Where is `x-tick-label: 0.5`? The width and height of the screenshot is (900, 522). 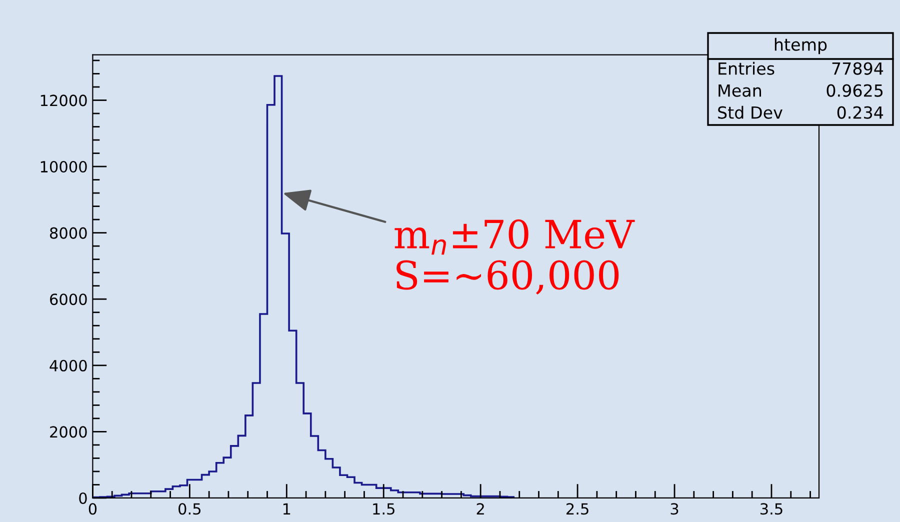 x-tick-label: 0.5 is located at coordinates (189, 509).